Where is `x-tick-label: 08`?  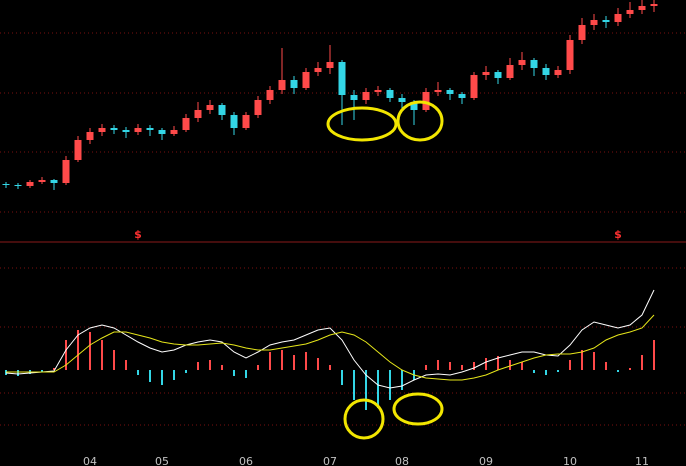 x-tick-label: 08 is located at coordinates (402, 460).